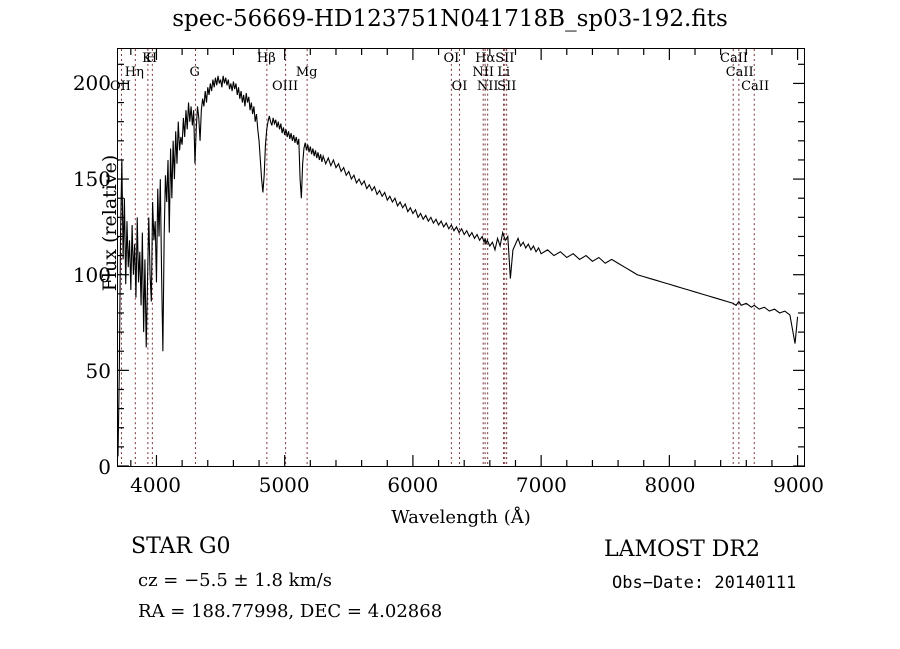 This screenshot has width=900, height=649. What do you see at coordinates (104, 467) in the screenshot?
I see `y-axis-tick-label: 0` at bounding box center [104, 467].